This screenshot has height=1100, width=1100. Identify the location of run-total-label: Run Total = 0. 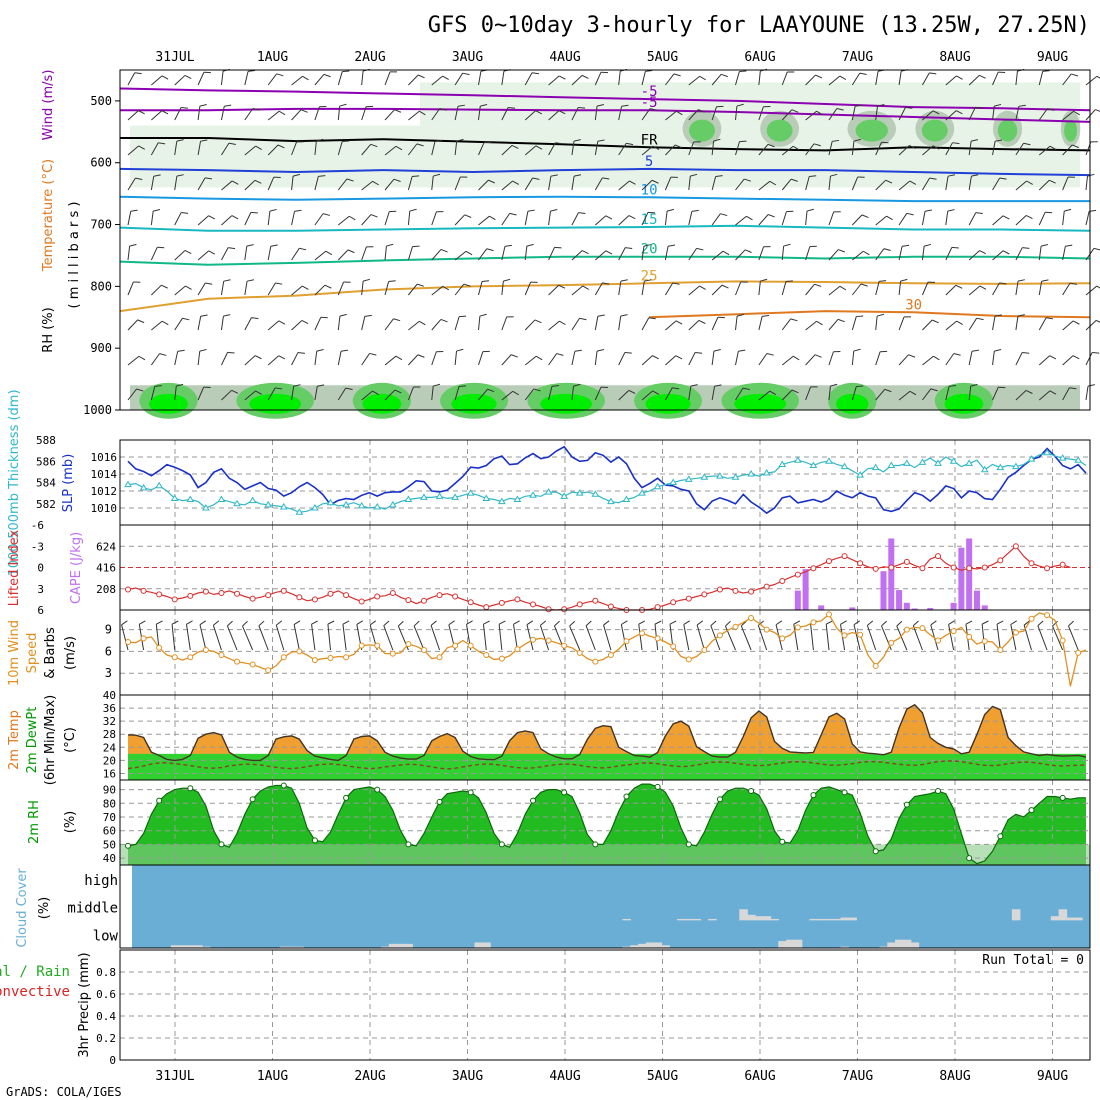
(1033, 960).